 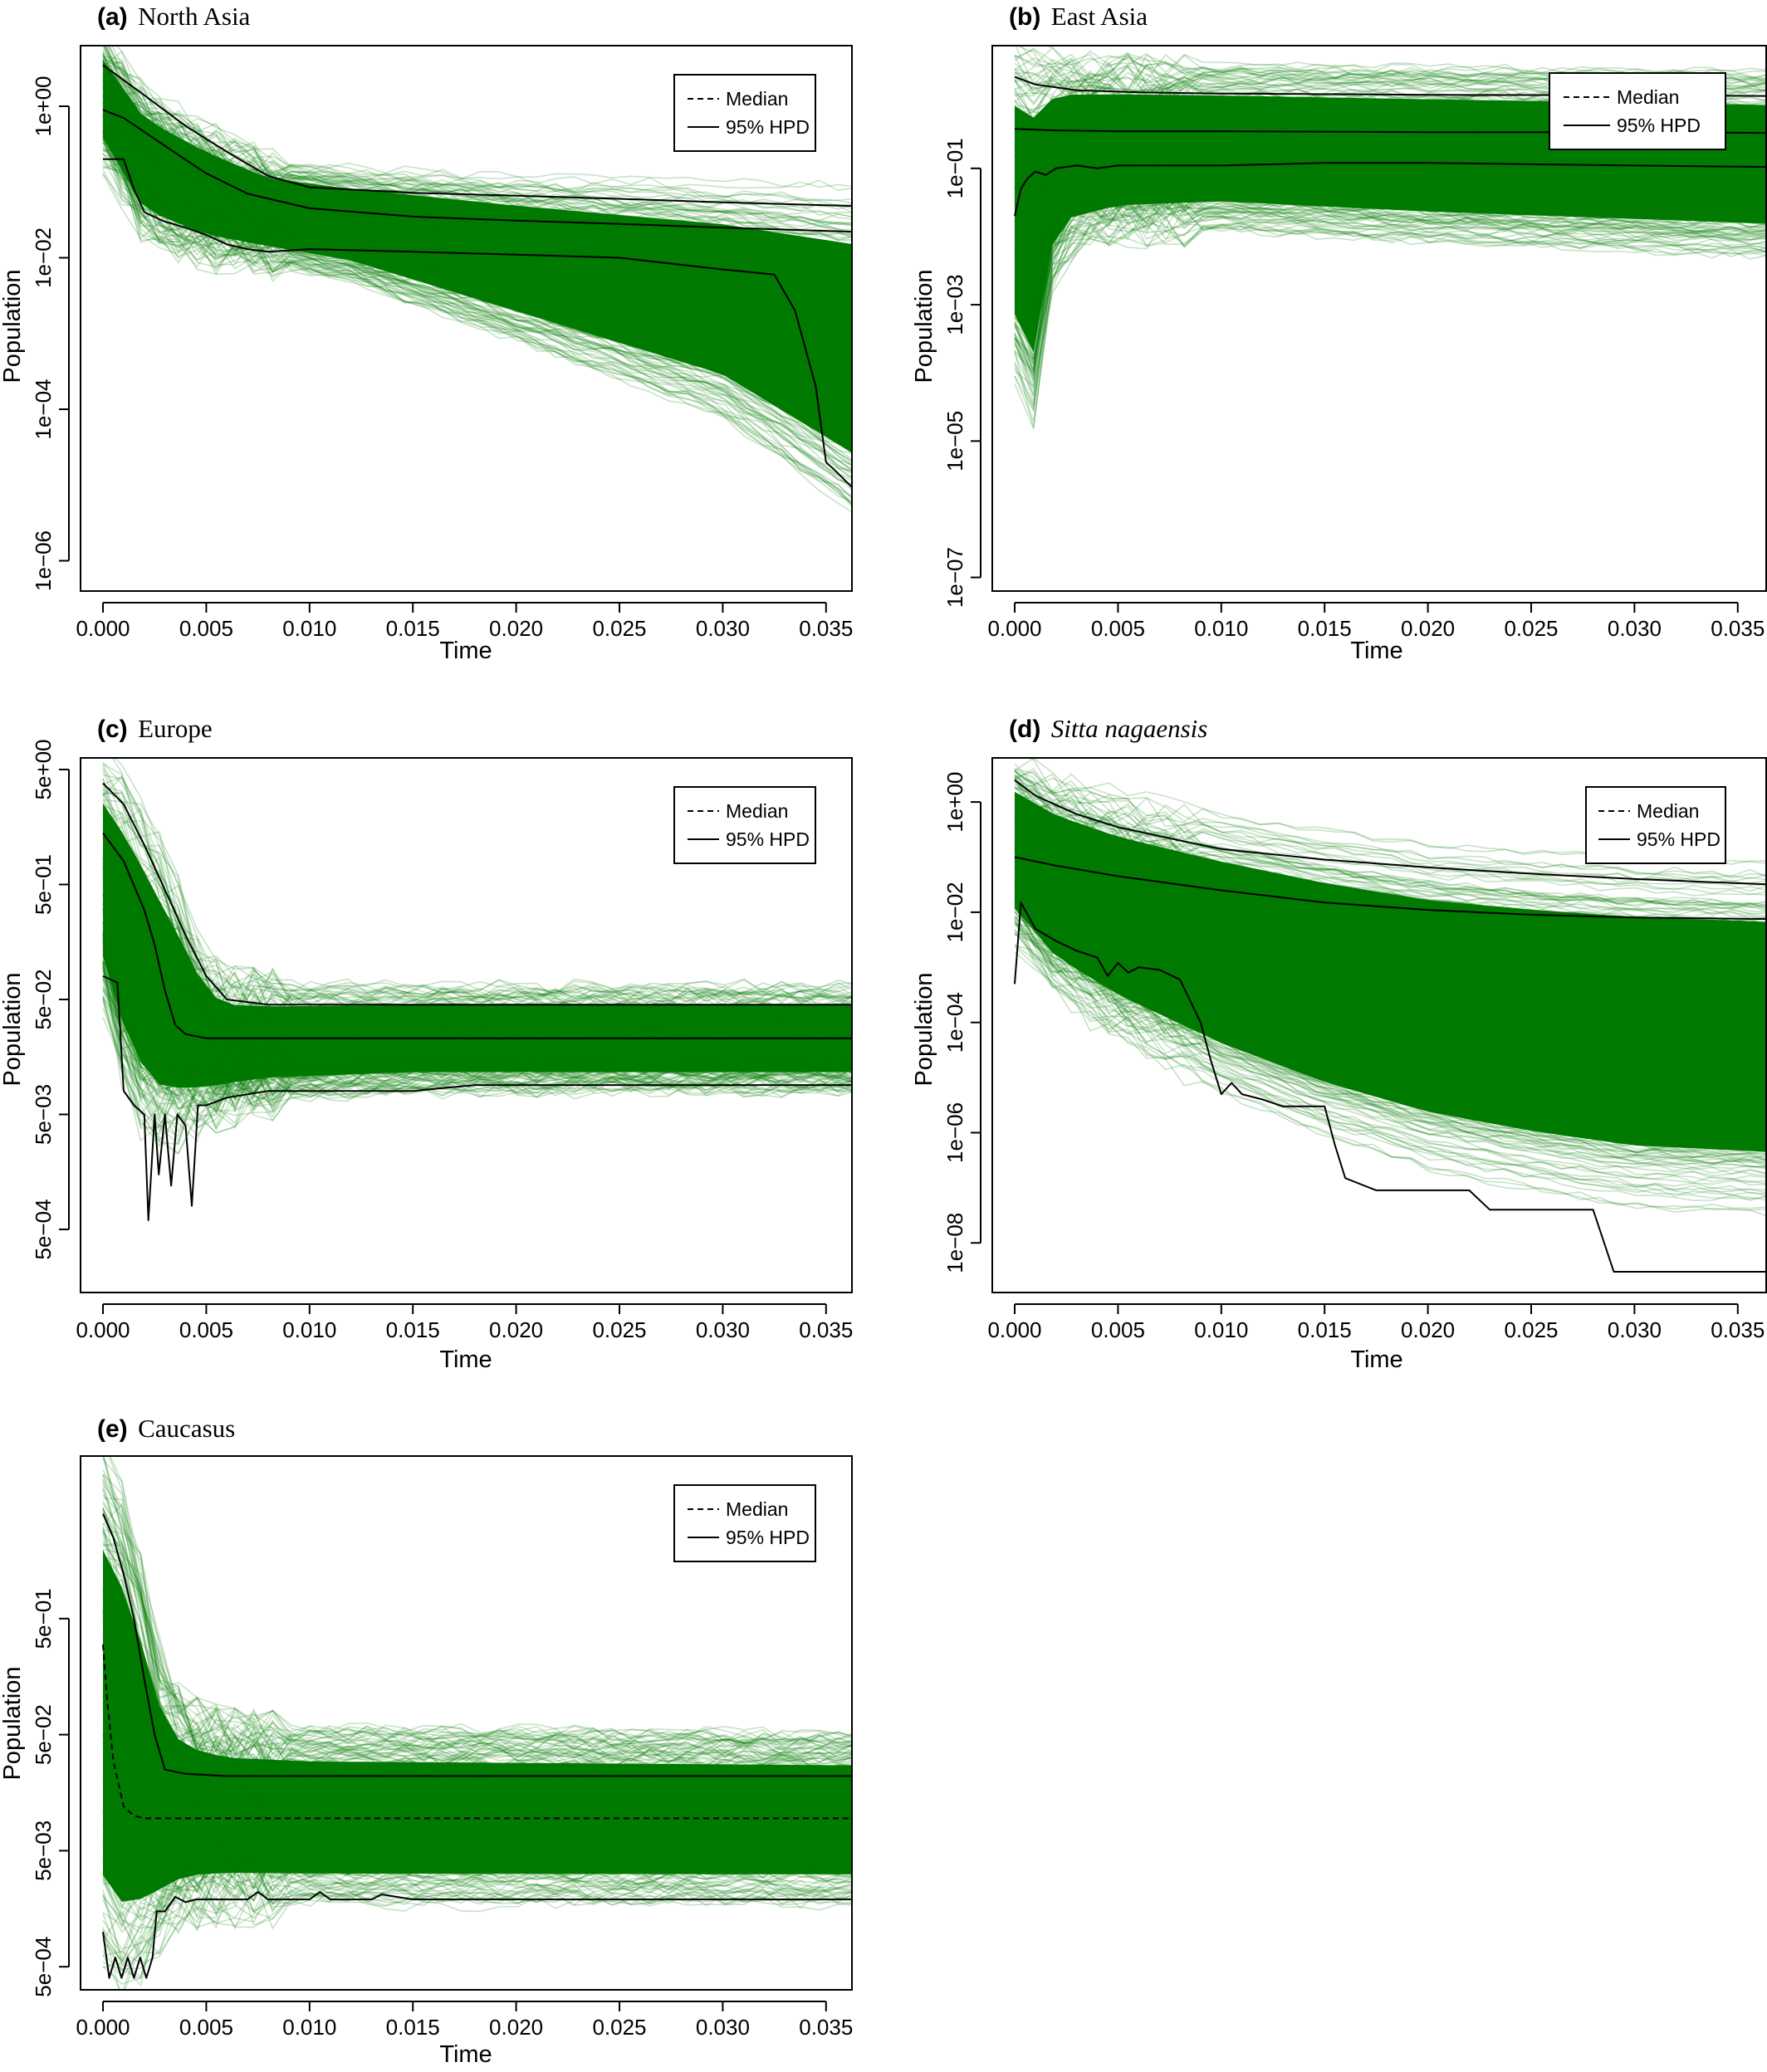 I want to click on panel-b-ensemble, so click(x=1390, y=239).